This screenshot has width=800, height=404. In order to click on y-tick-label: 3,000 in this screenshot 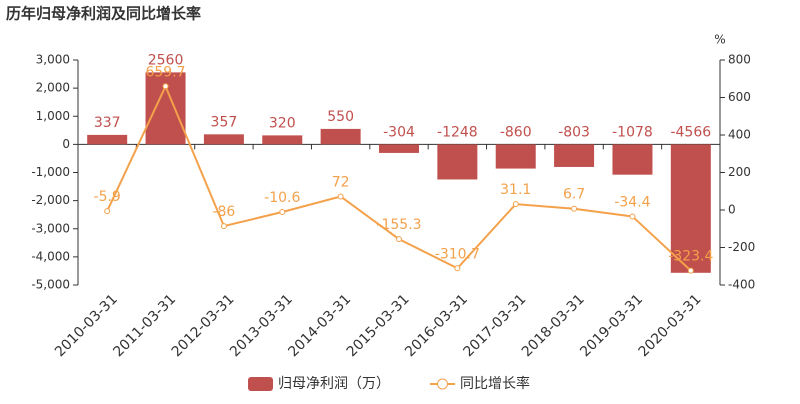, I will do `click(53, 60)`.